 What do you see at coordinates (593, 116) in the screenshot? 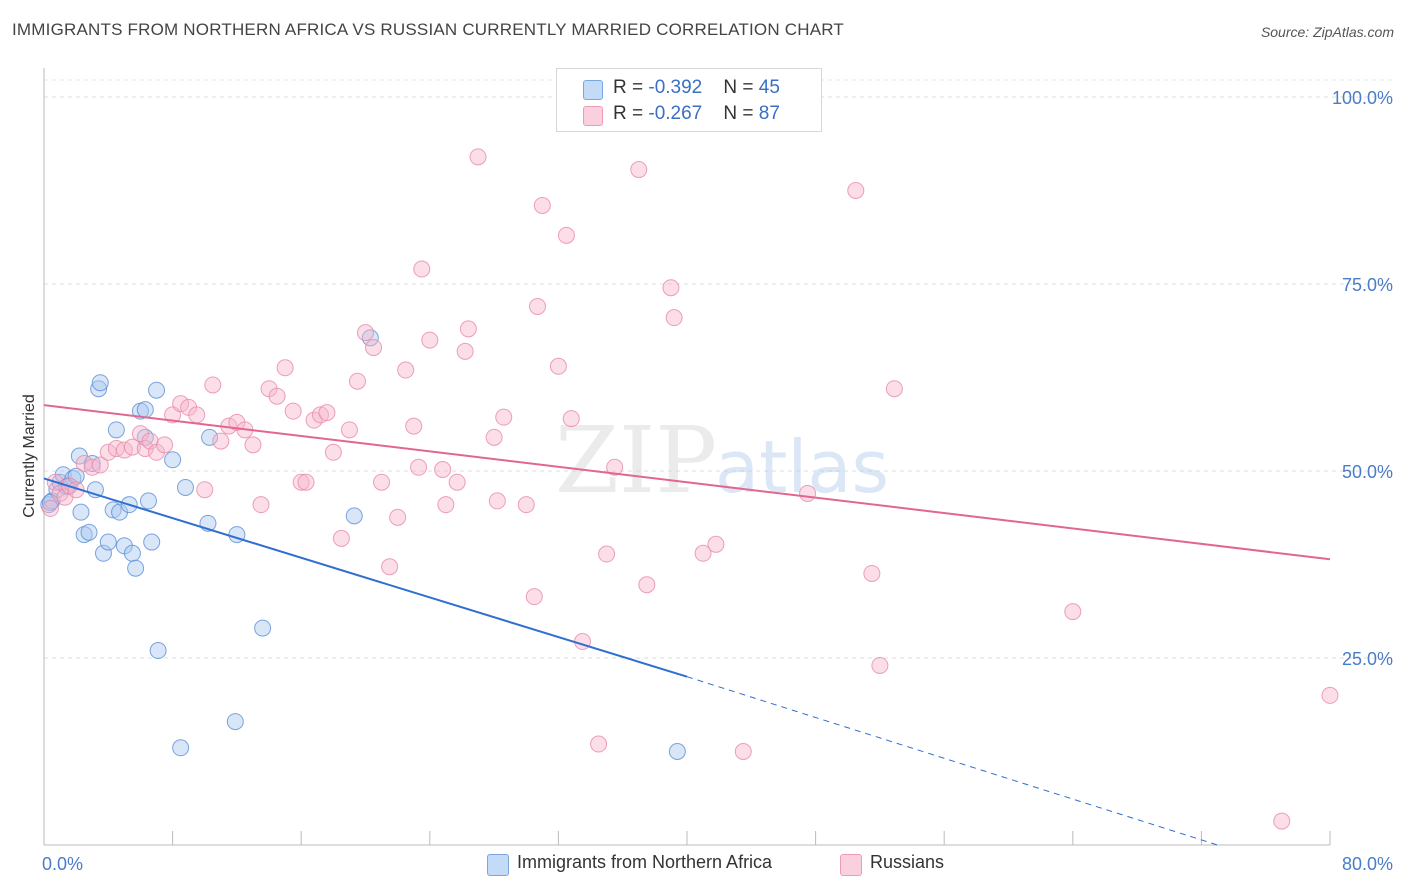
I see `legend-swatch-russians` at bounding box center [593, 116].